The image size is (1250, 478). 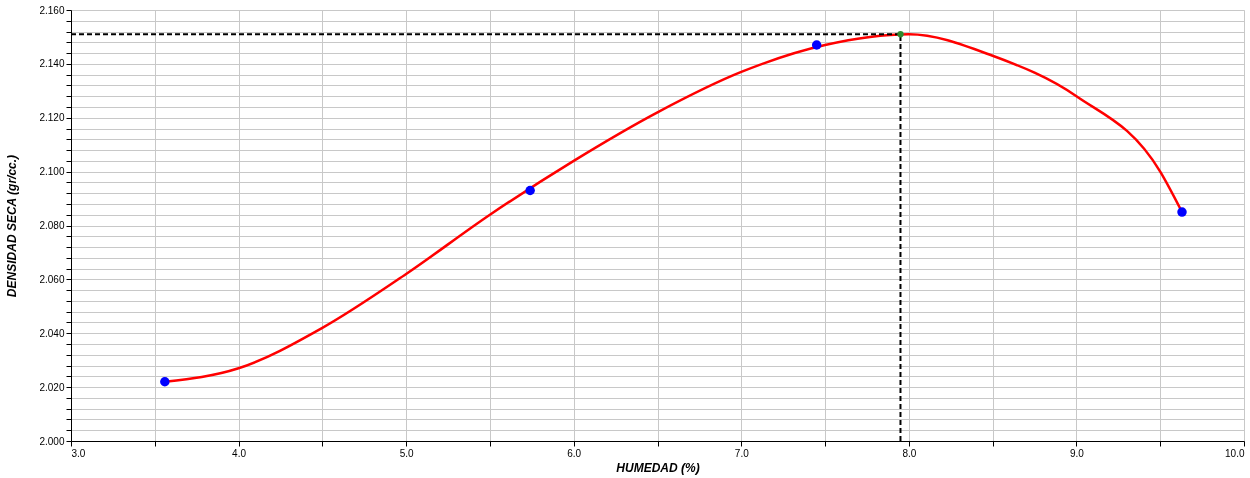 What do you see at coordinates (52, 10) in the screenshot?
I see `y-tick-label: 2.160` at bounding box center [52, 10].